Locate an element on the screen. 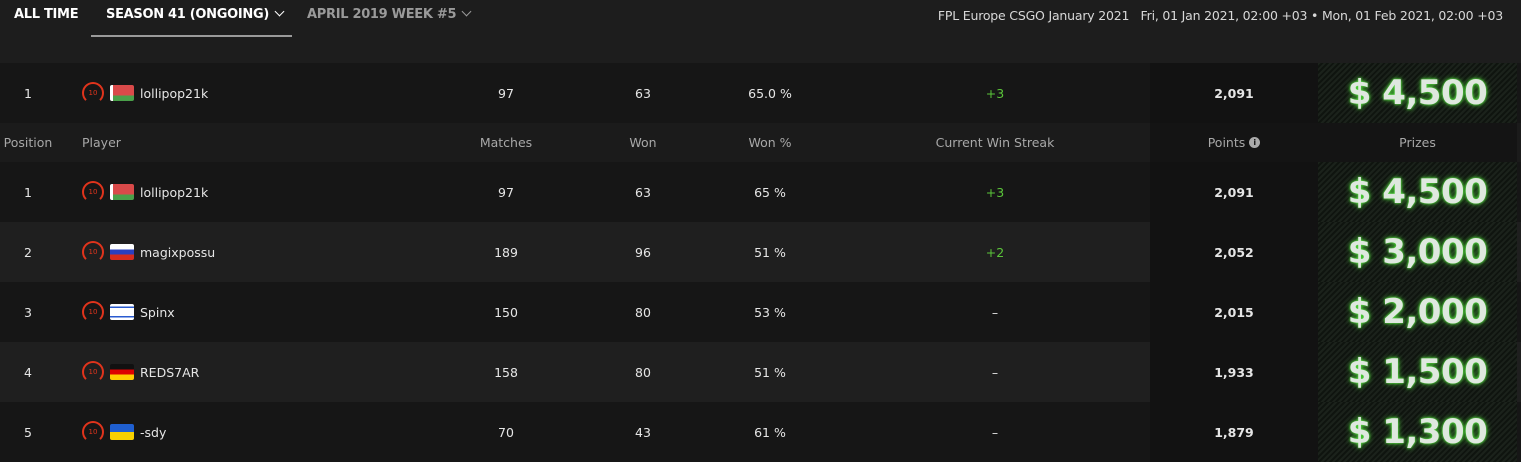 This screenshot has width=1521, height=462. header-matches: Matches is located at coordinates (506, 142).